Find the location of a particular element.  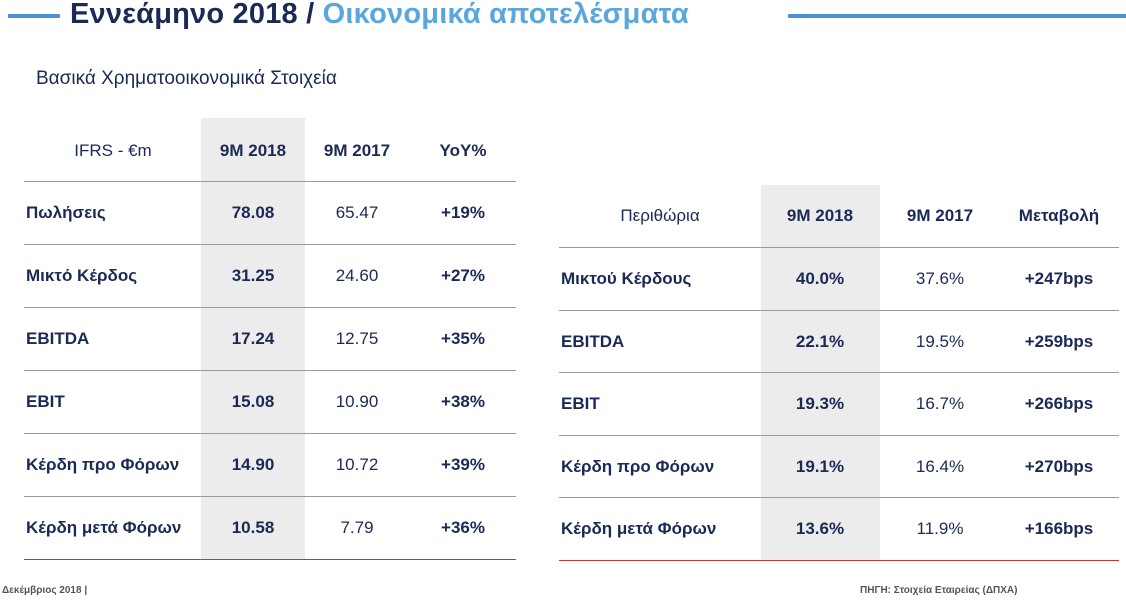

margins-row-prior: 16.4% is located at coordinates (940, 466).